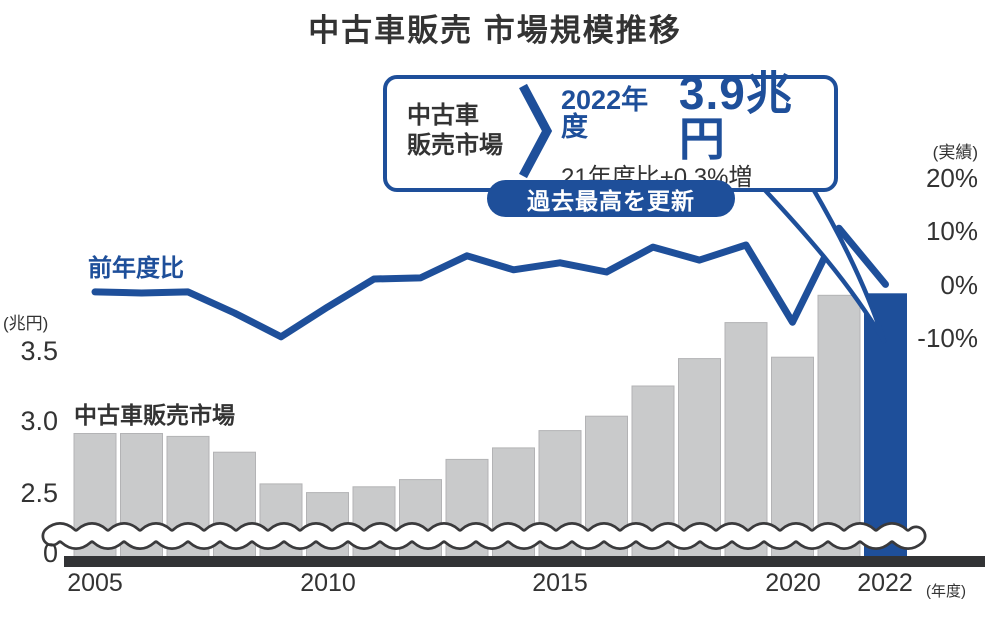 The height and width of the screenshot is (635, 990). I want to click on x-axis-tick-2020: 2020, so click(793, 583).